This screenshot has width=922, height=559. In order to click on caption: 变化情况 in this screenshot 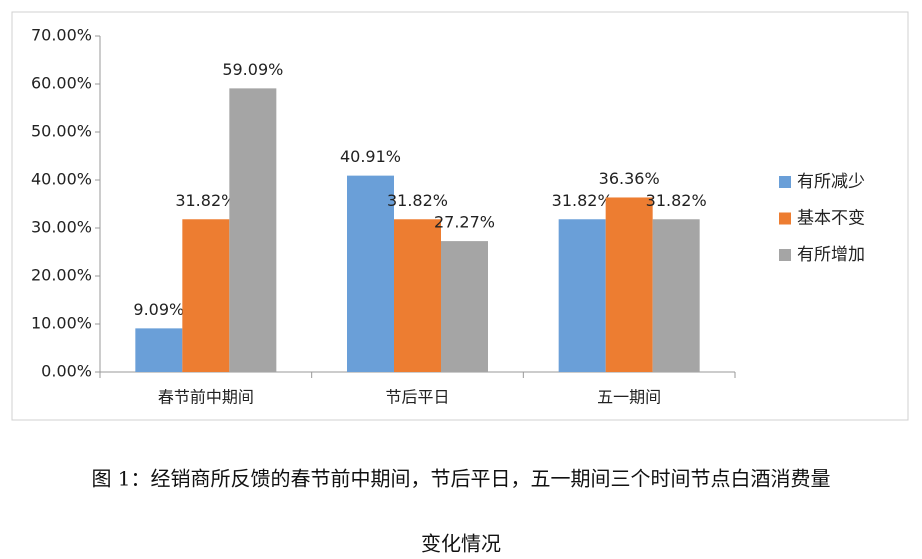, I will do `click(461, 544)`.